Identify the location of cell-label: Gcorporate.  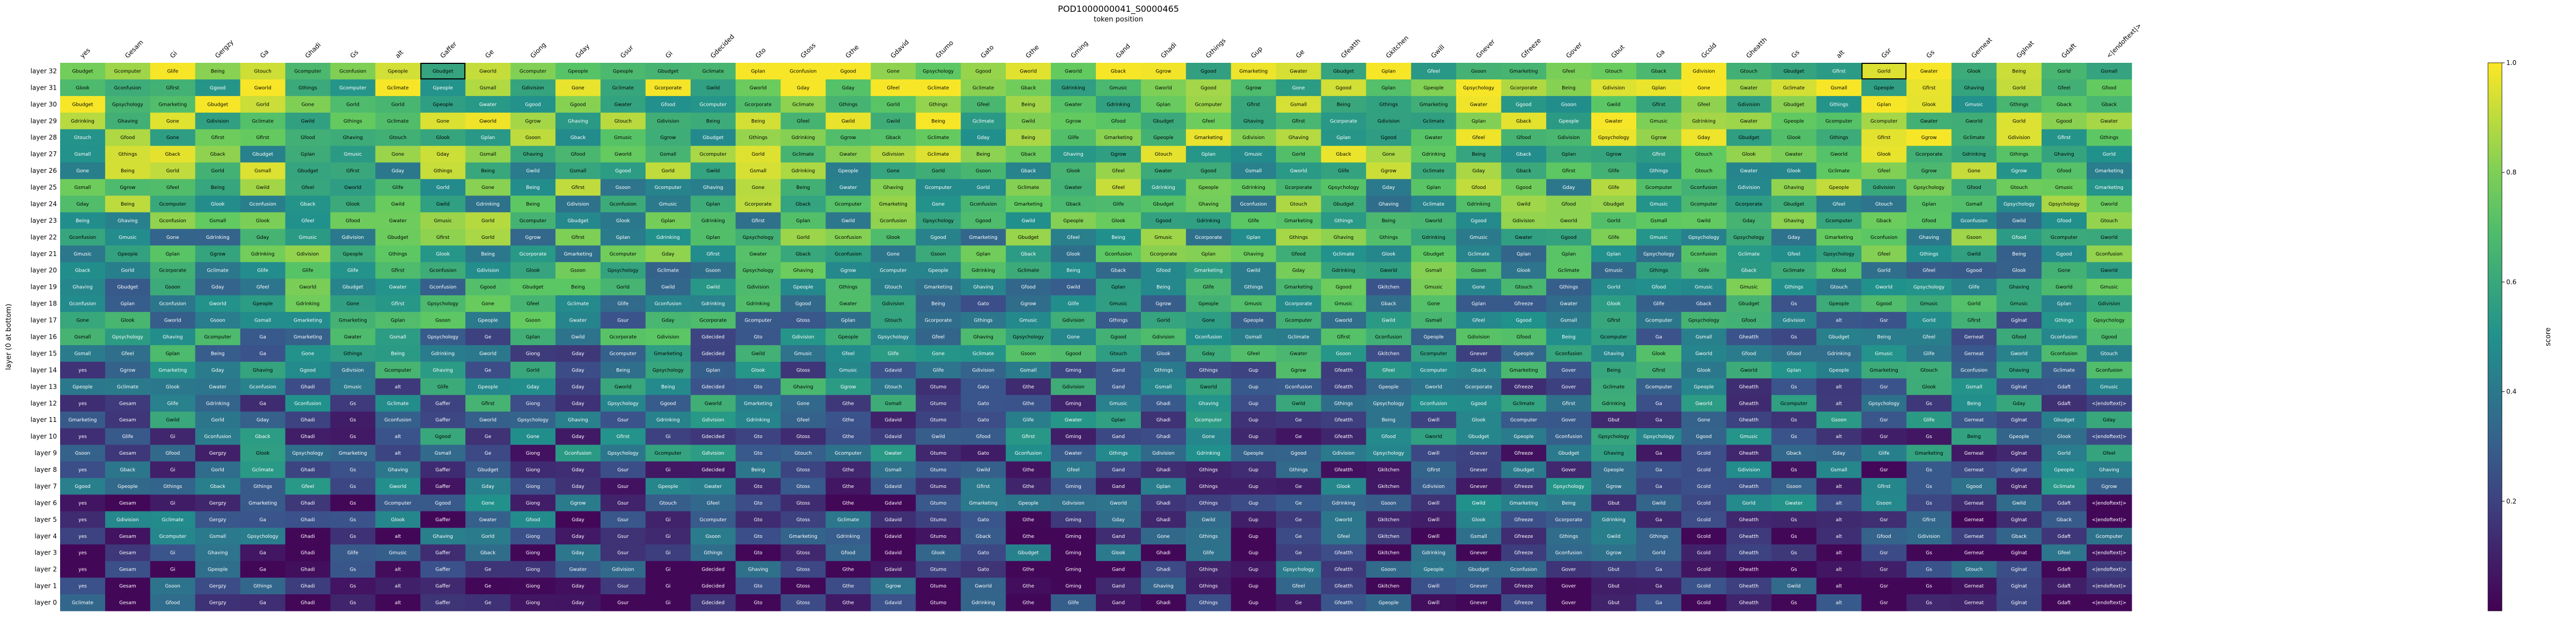
(1163, 254).